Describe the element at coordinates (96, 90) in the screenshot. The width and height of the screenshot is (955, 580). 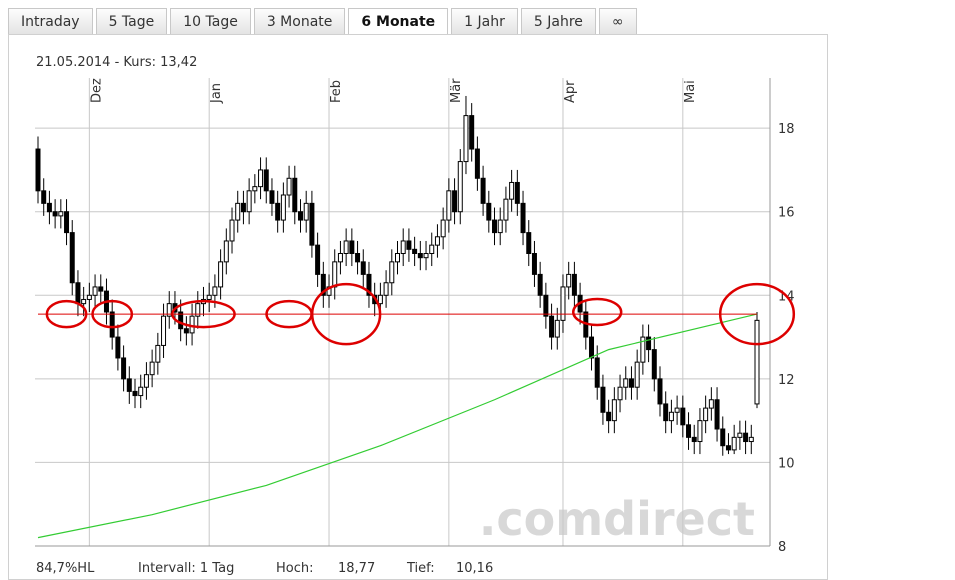
I see `x-tick-label: Dez` at that location.